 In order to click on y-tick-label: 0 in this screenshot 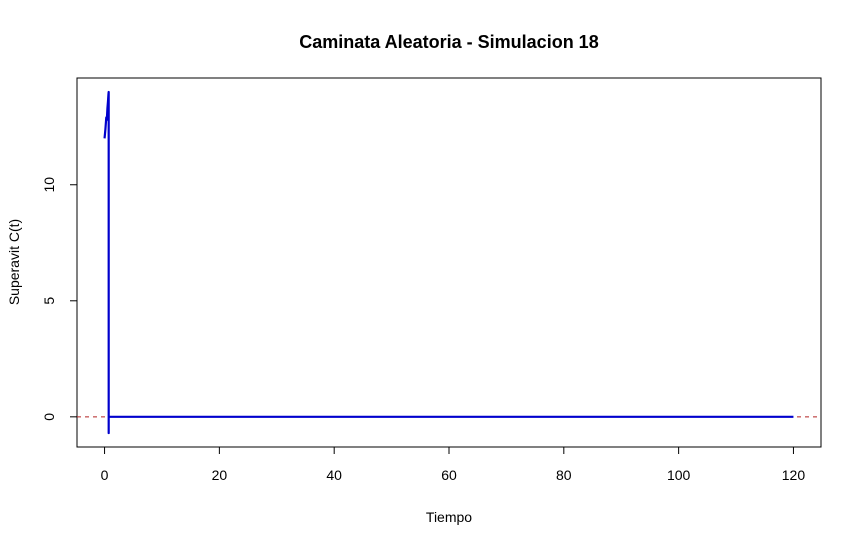, I will do `click(49, 417)`.